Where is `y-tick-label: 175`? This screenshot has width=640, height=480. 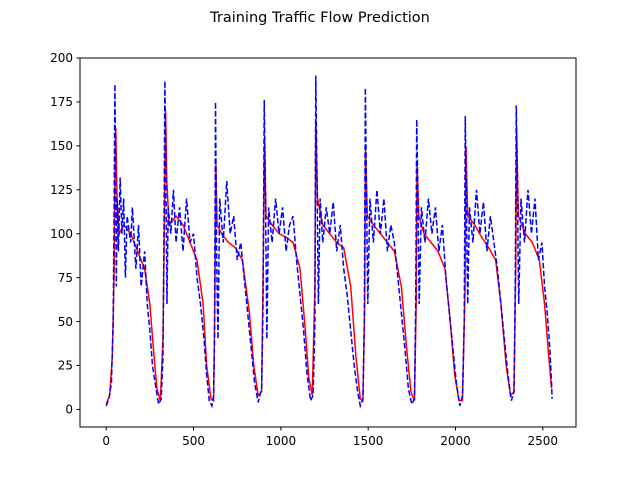 y-tick-label: 175 is located at coordinates (61, 102).